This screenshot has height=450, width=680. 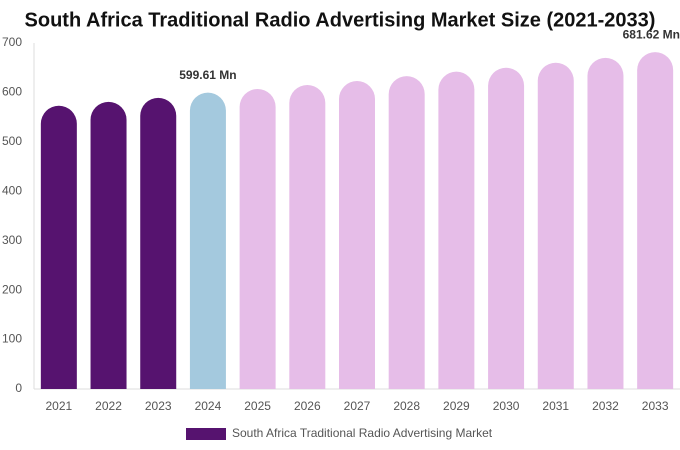 I want to click on x-tick-label: 2026, so click(x=307, y=406).